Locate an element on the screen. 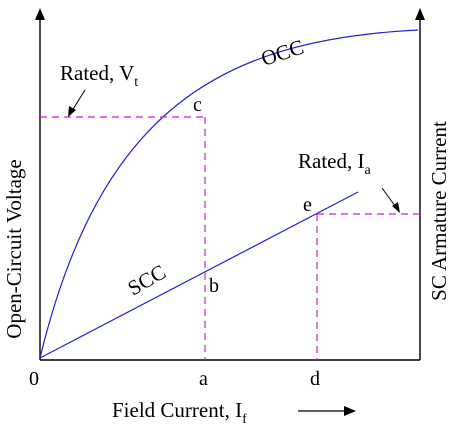  y-axis-left-title: Open-Circuit Voltage is located at coordinates (14, 248).